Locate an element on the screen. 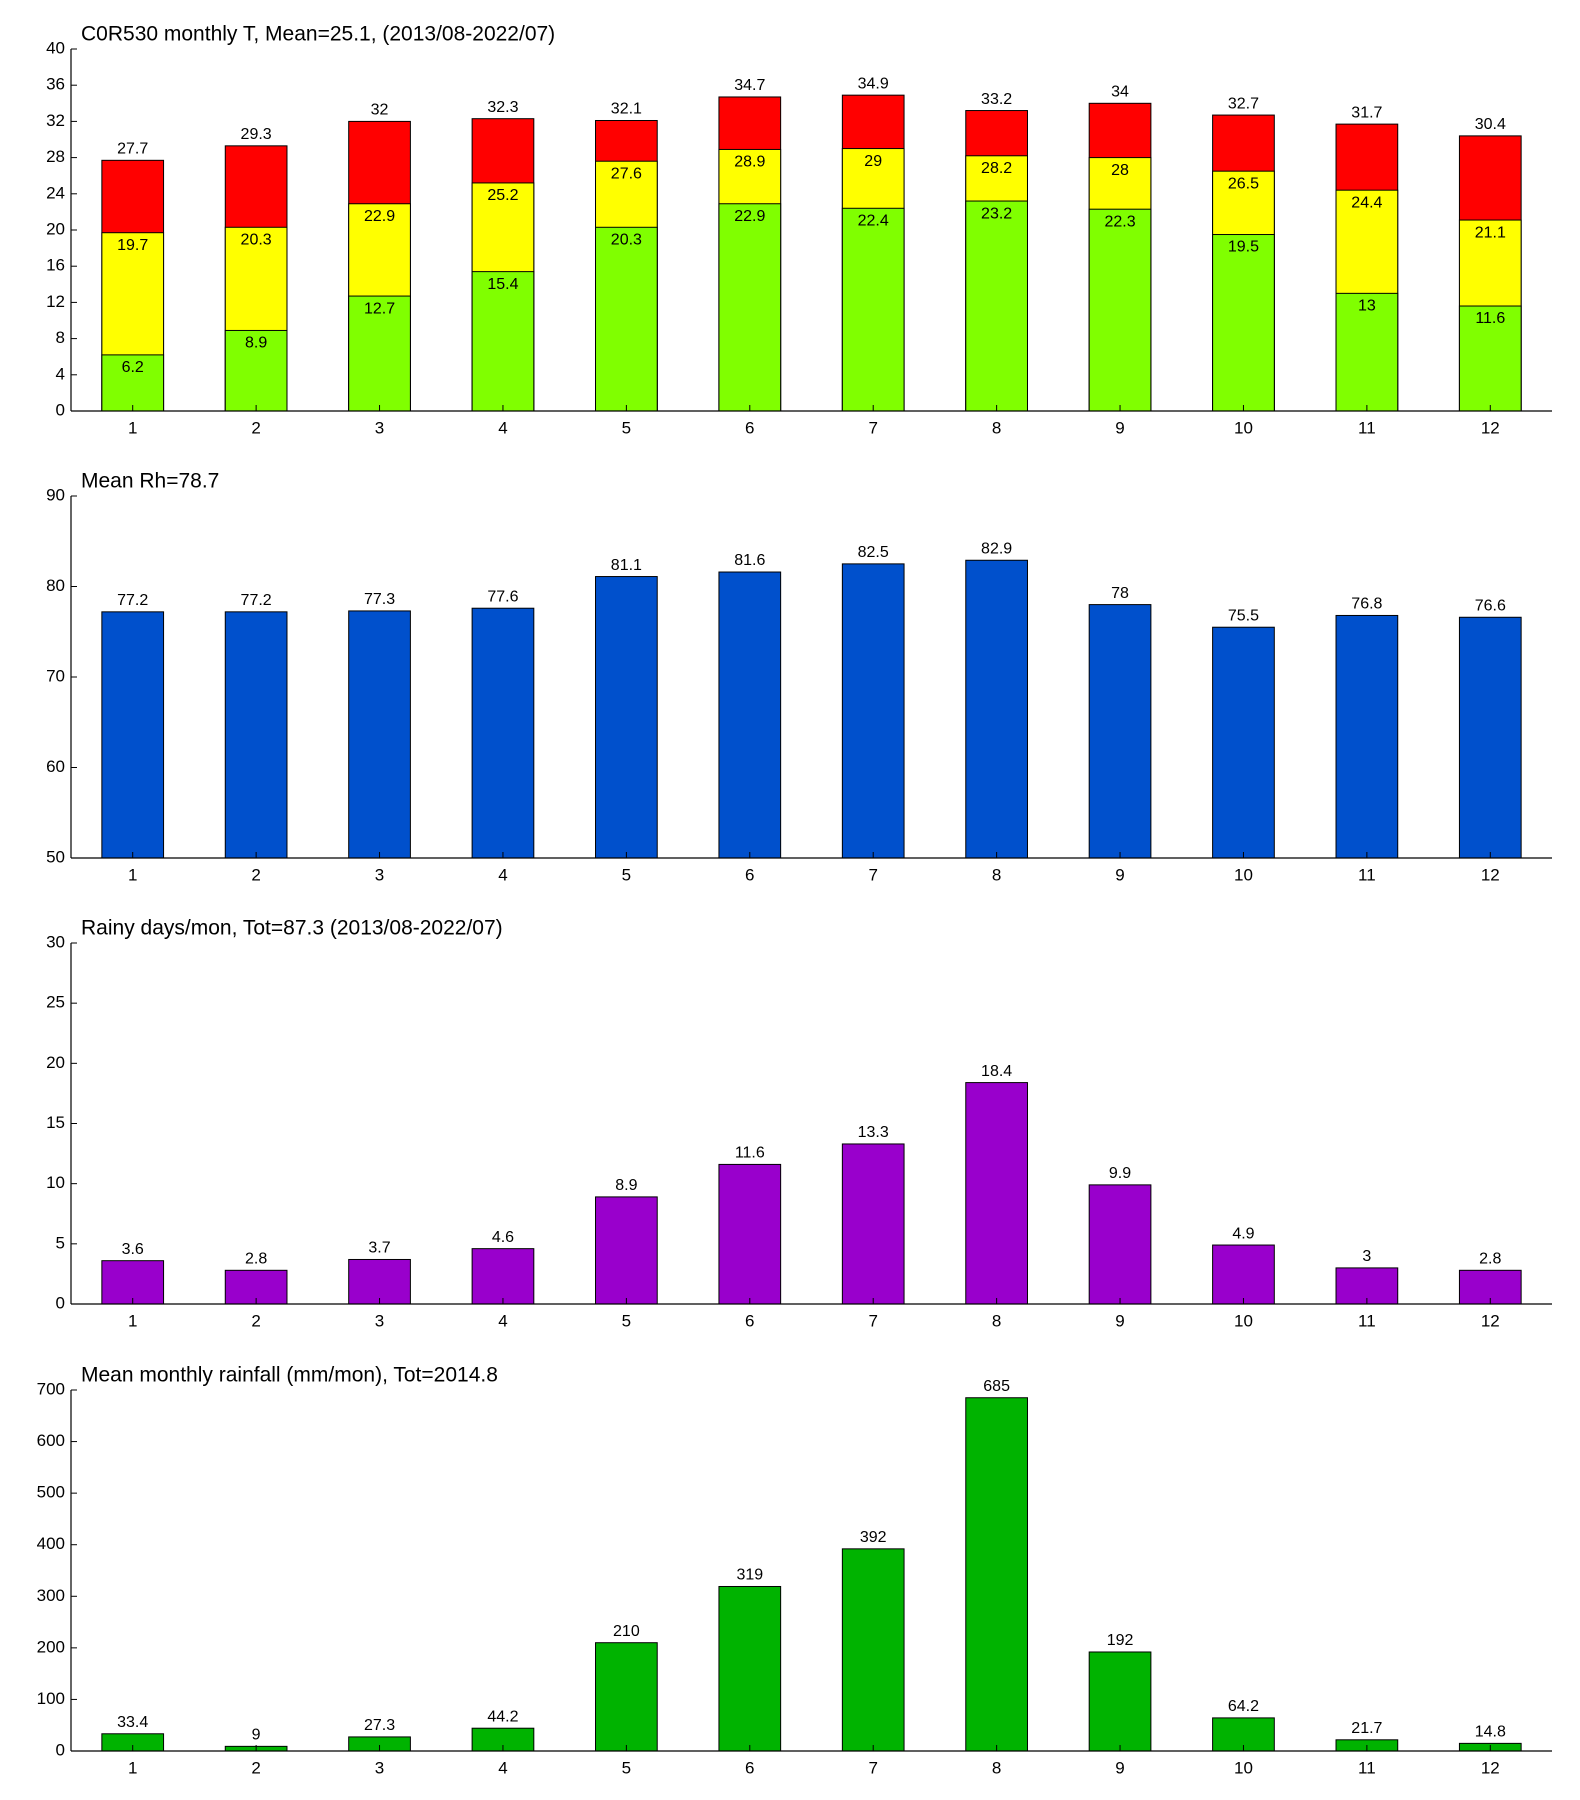  value-label: 28.9 is located at coordinates (749, 162).